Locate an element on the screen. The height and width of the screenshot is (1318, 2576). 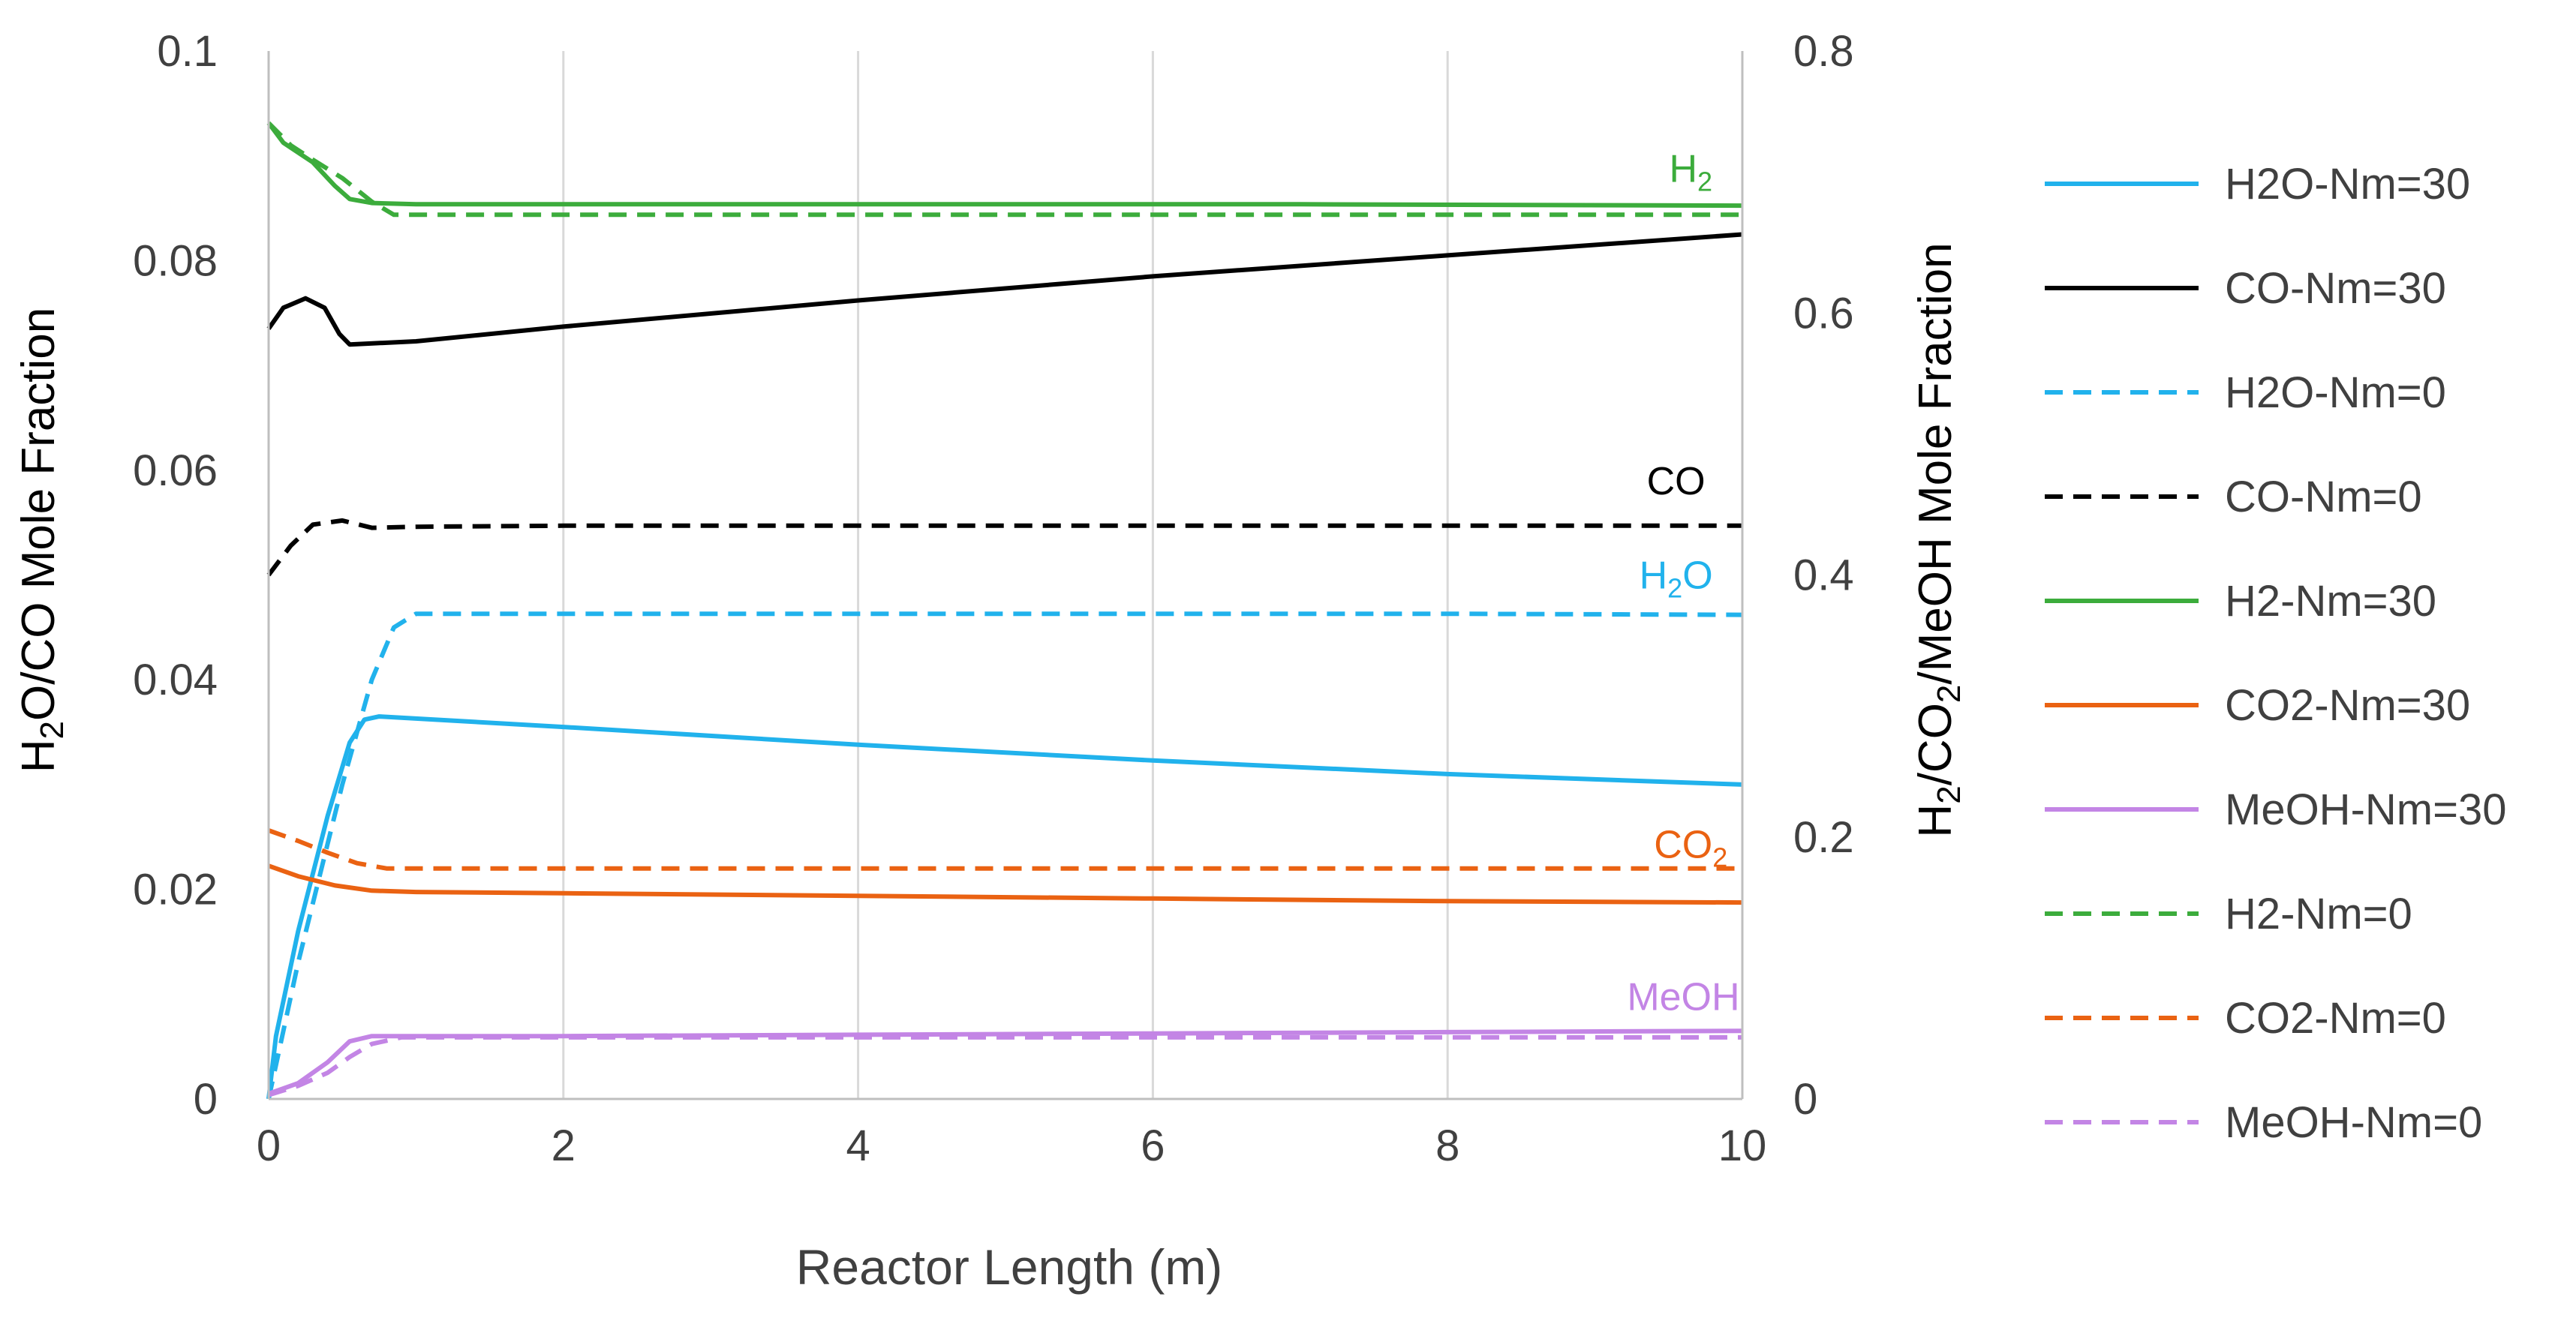
y-right-title-part: /CO is located at coordinates (1935, 744).